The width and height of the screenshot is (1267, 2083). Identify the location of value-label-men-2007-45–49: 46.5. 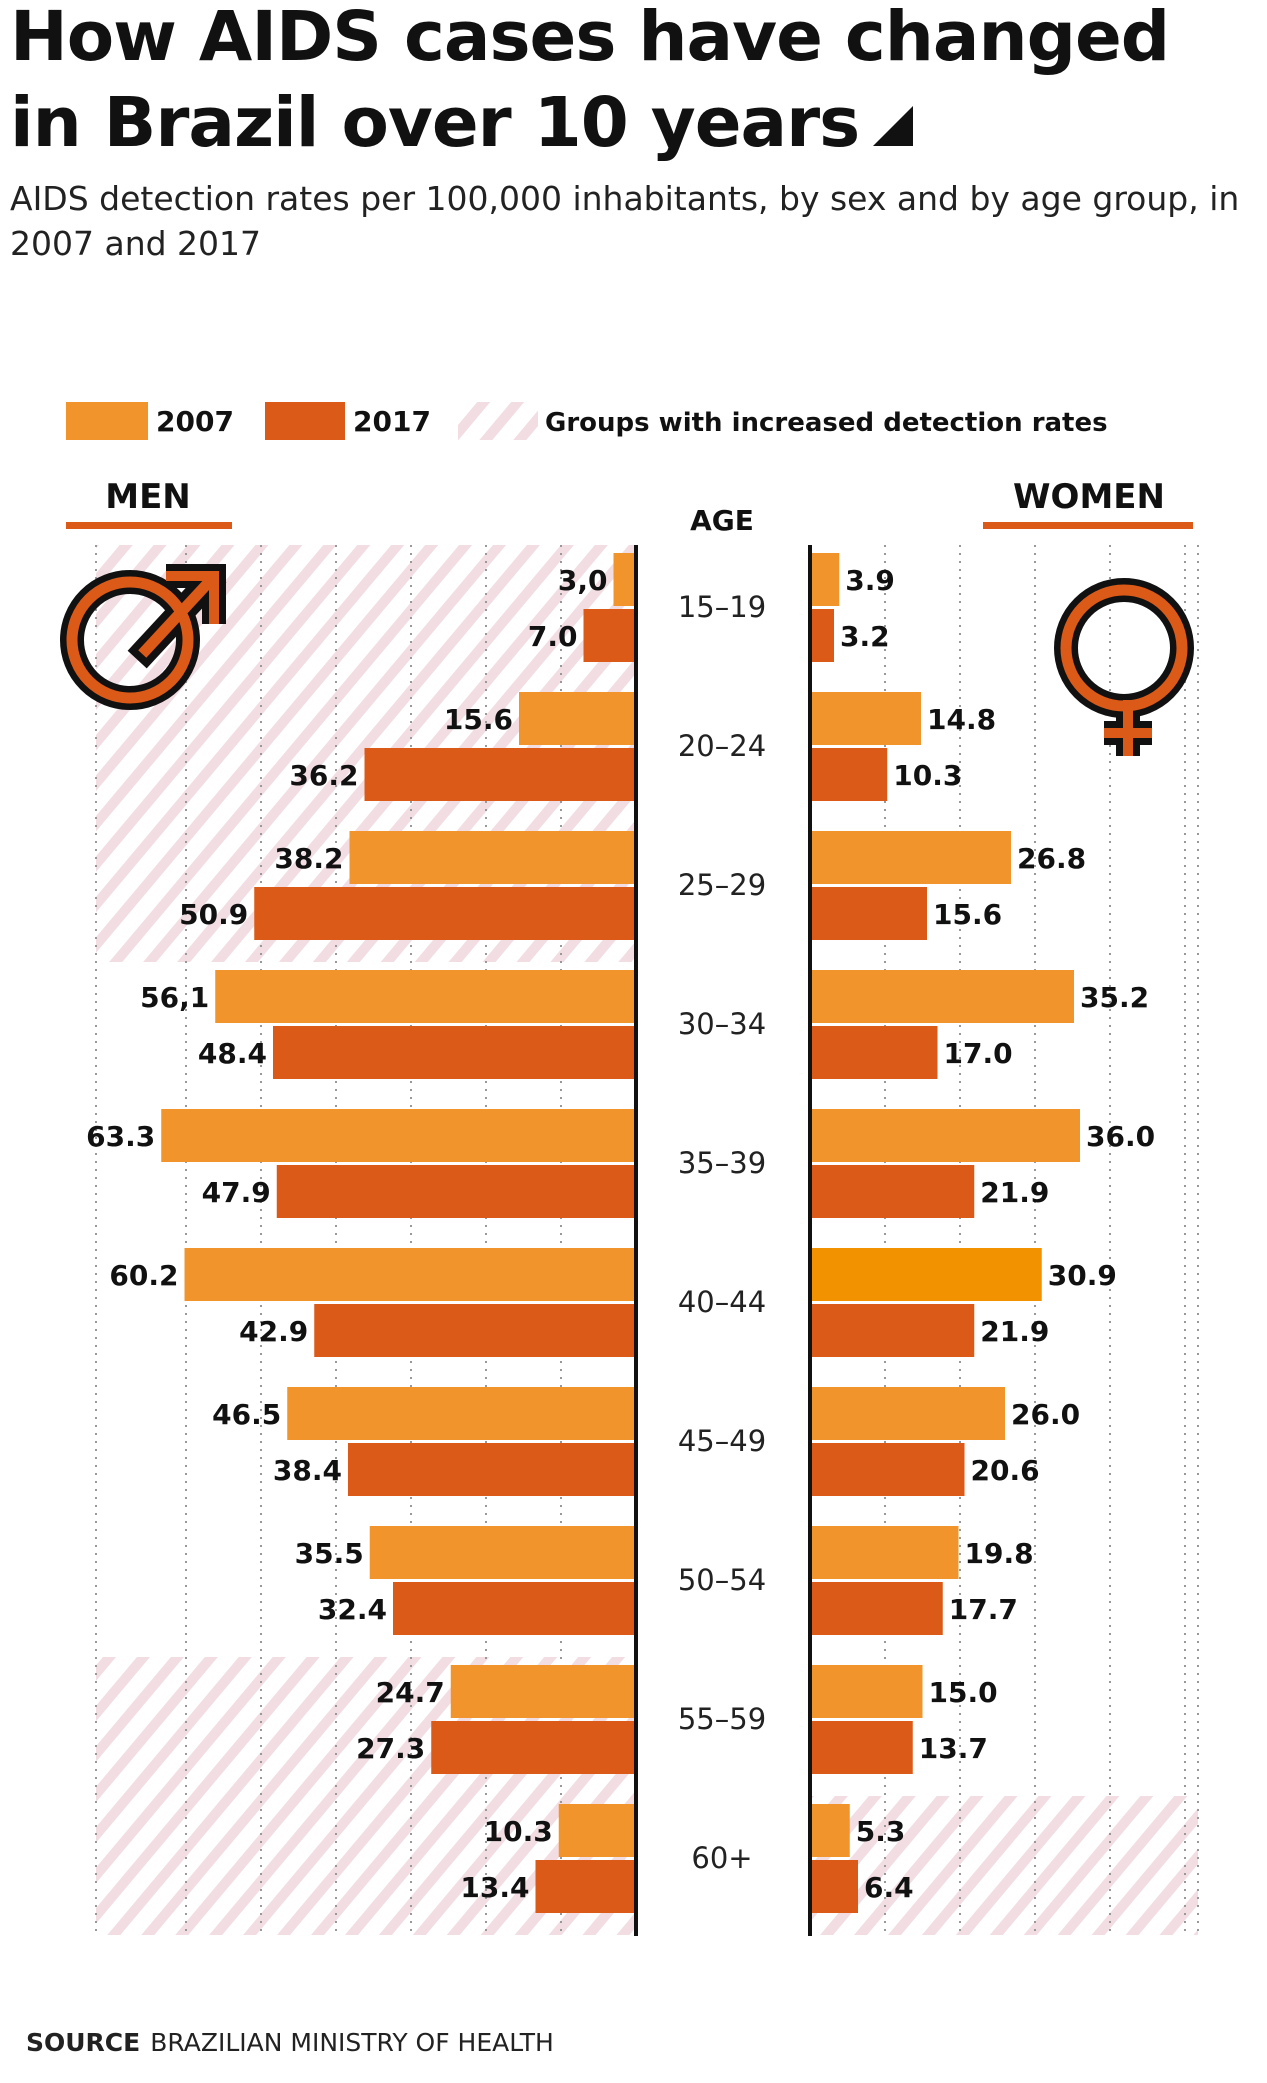
(246, 1414).